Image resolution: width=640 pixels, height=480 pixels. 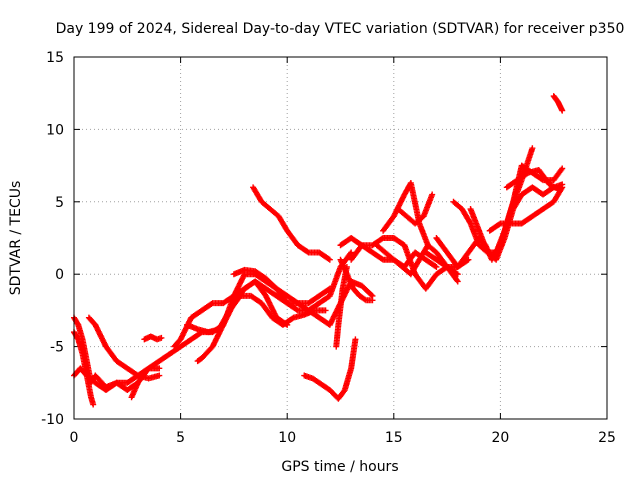 I want to click on x-axis-label: GPS time / hours, so click(x=339, y=467).